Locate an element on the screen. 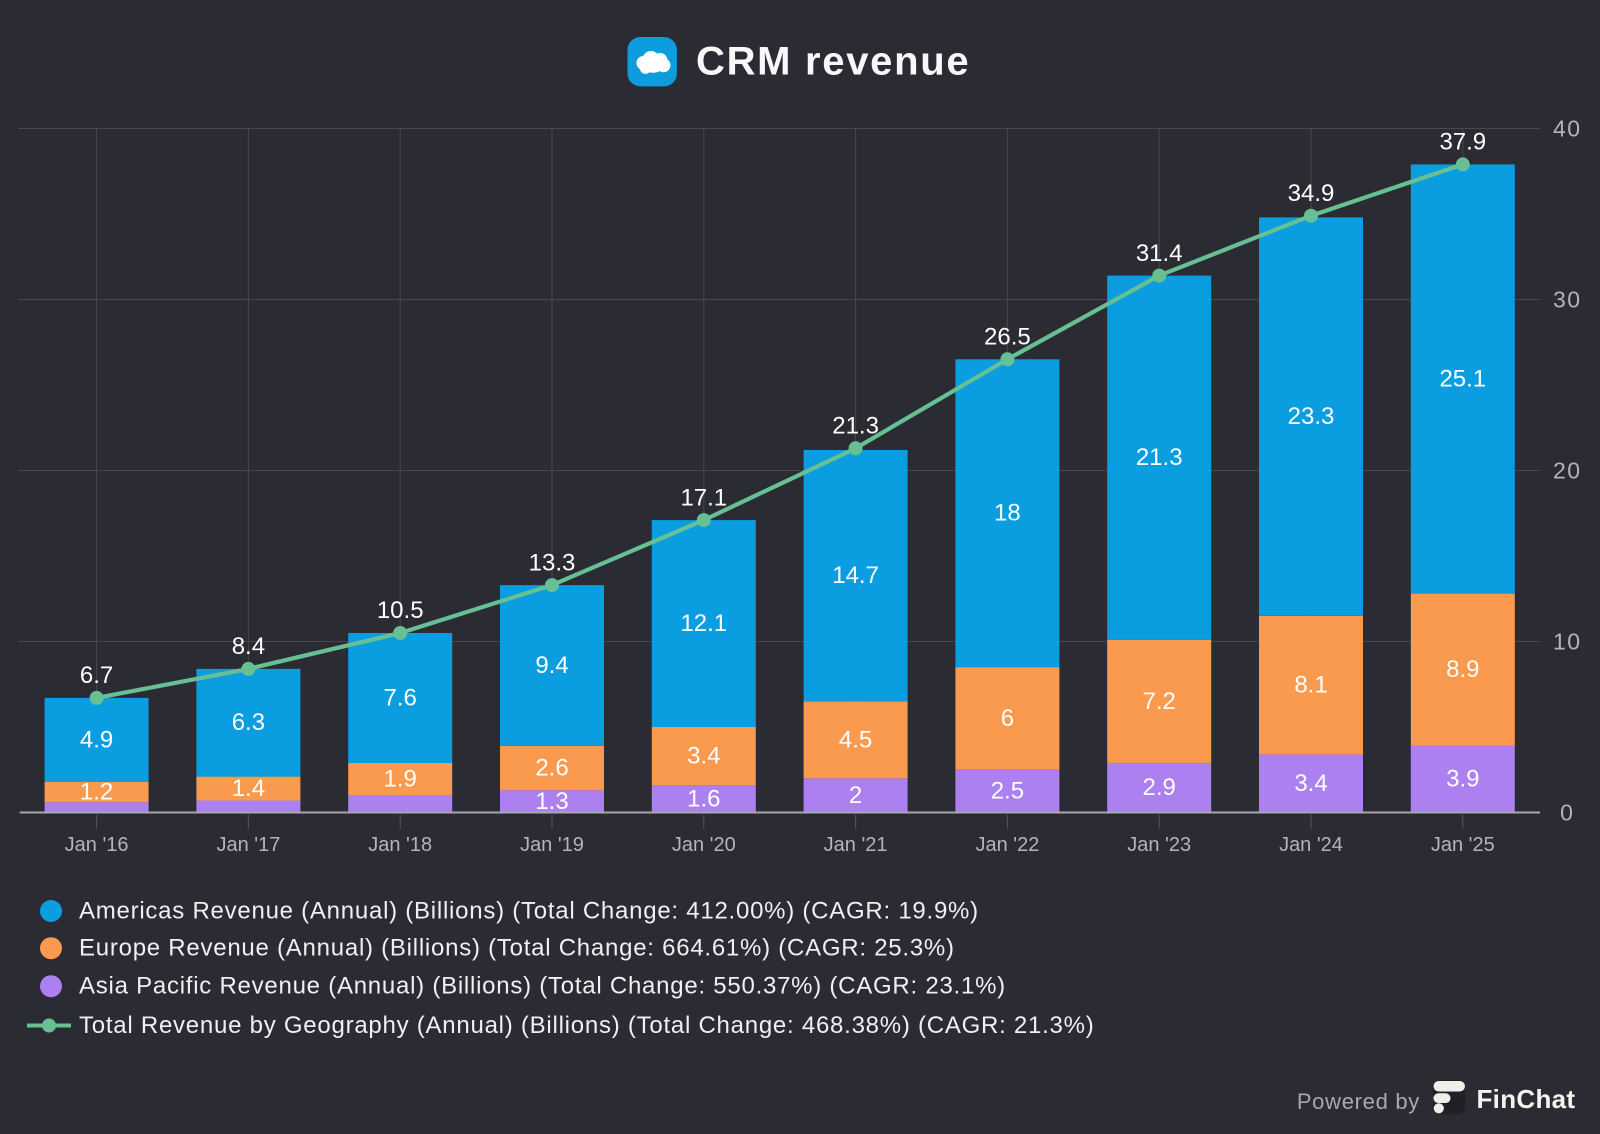  svg-text: 25.1 is located at coordinates (1462, 379).